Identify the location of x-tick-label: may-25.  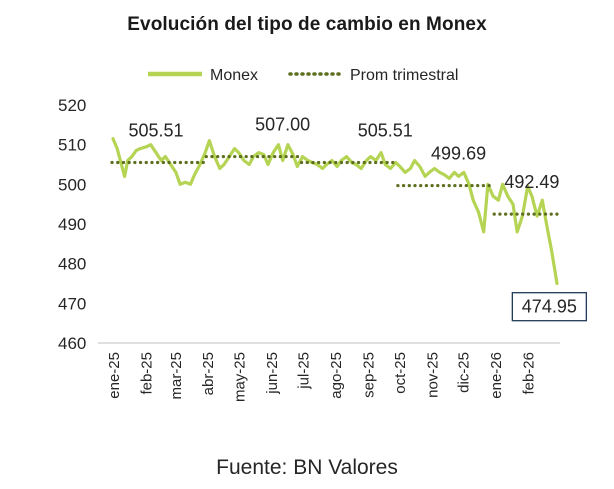
(240, 377).